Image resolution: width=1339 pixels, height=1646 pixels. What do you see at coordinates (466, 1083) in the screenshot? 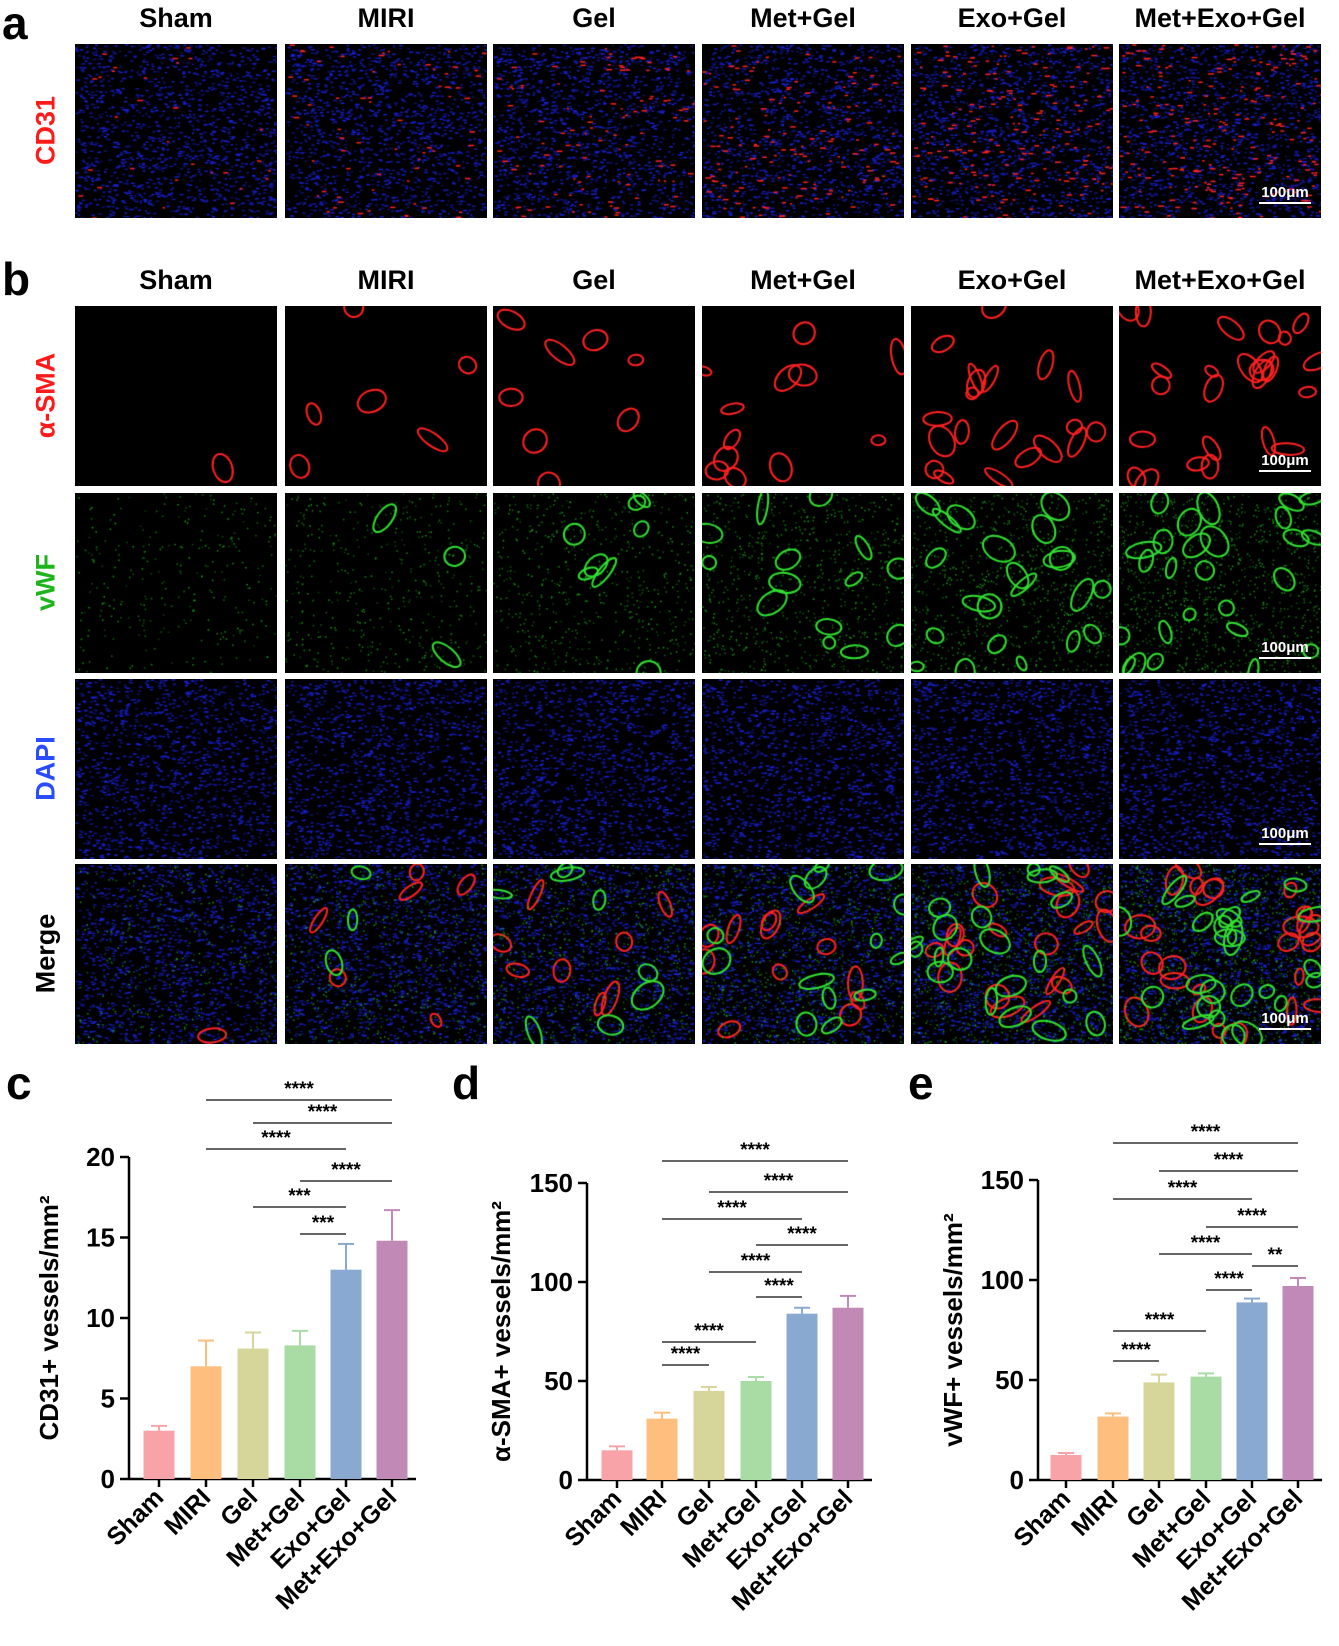
I see `panel-label-d: d` at bounding box center [466, 1083].